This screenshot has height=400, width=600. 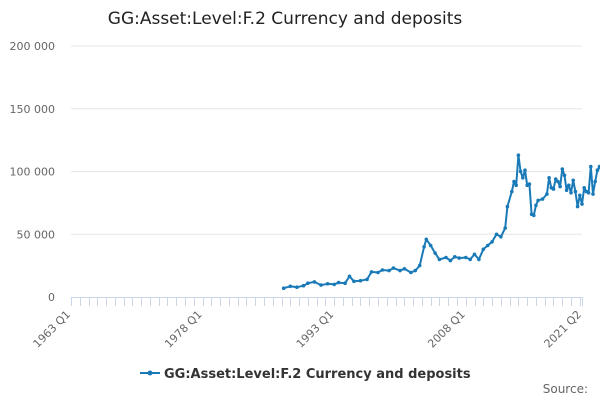 I want to click on legend: GG:Asset:Level:F.2 Currency and deposits, so click(x=305, y=374).